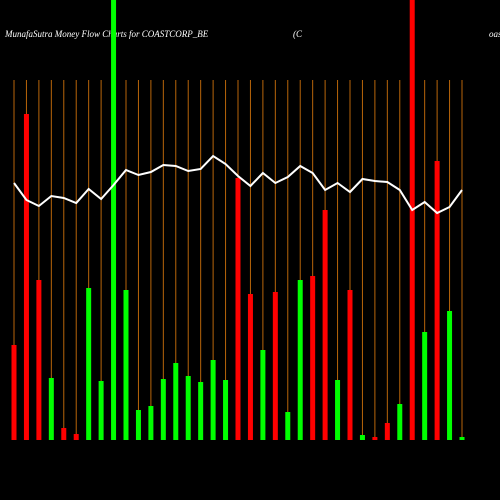 Image resolution: width=500 pixels, height=500 pixels. I want to click on chart-title-part: (C, so click(298, 34).